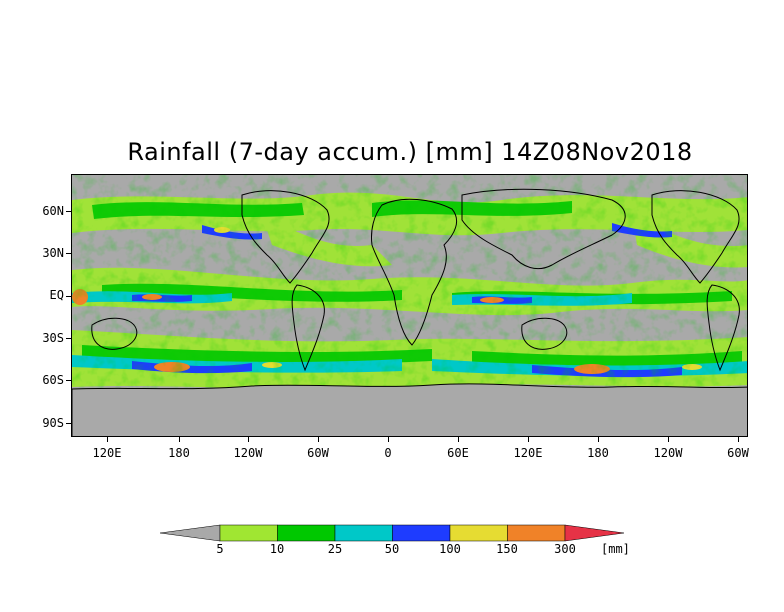 This screenshot has width=784, height=612. What do you see at coordinates (53, 423) in the screenshot?
I see `lat-label-90s: 90S` at bounding box center [53, 423].